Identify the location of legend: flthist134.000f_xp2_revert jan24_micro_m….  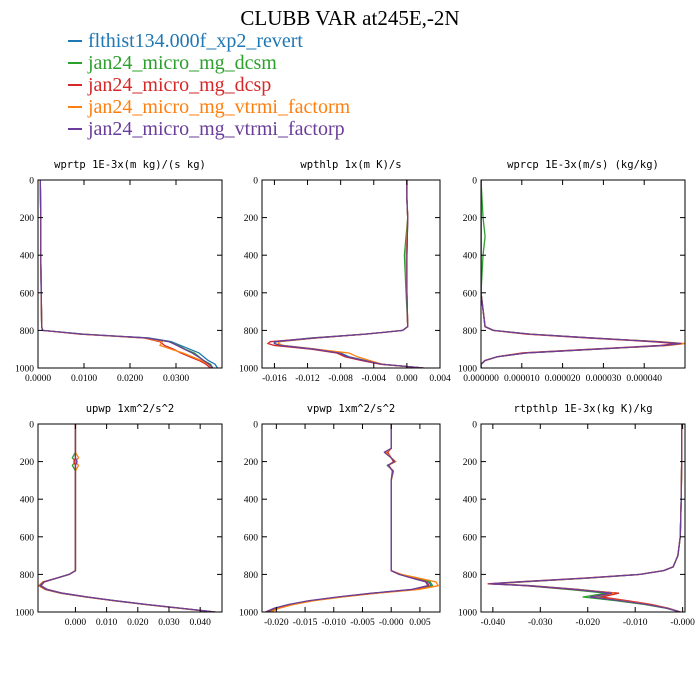
(209, 85).